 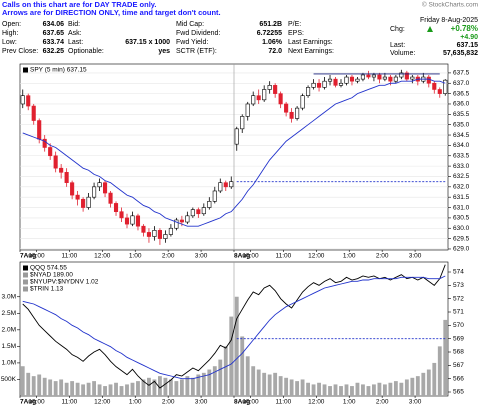 I want to click on last-label: Last:, so click(x=397, y=45).